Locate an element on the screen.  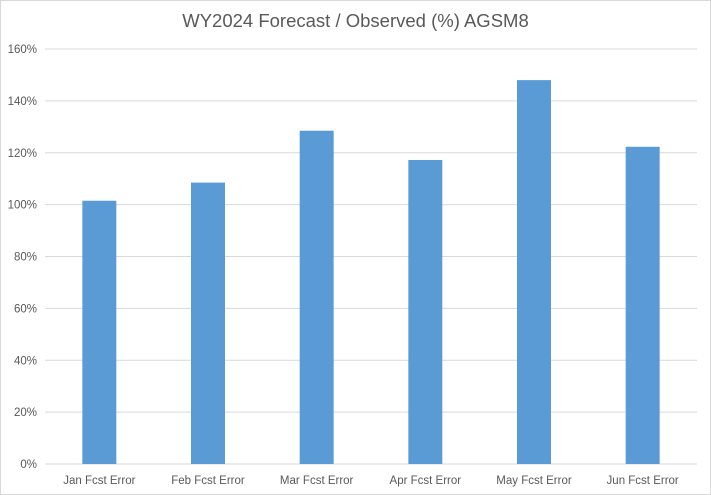
x-tick-label: Jan Fcst Error is located at coordinates (99, 481).